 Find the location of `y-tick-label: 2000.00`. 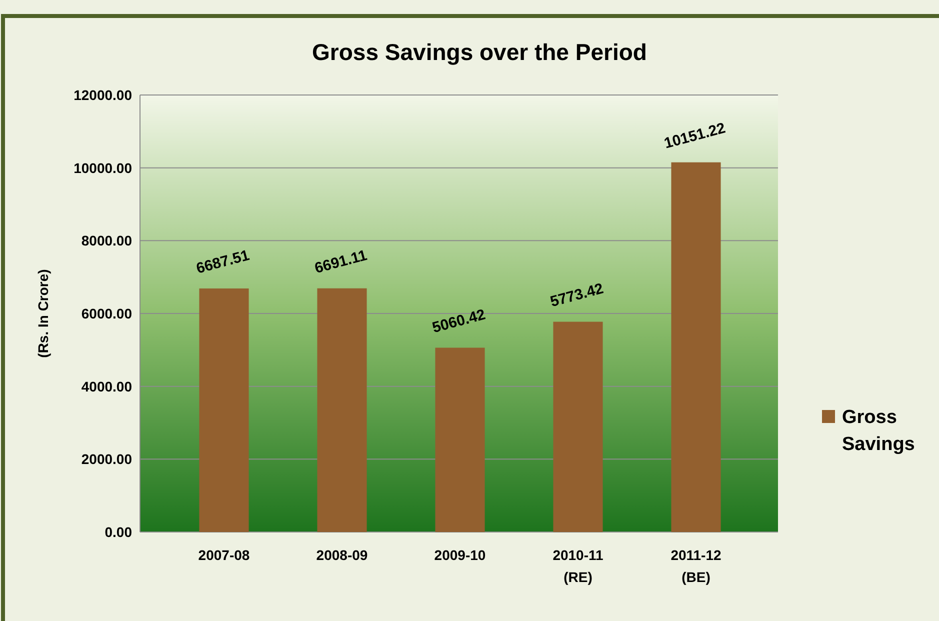

y-tick-label: 2000.00 is located at coordinates (106, 459).